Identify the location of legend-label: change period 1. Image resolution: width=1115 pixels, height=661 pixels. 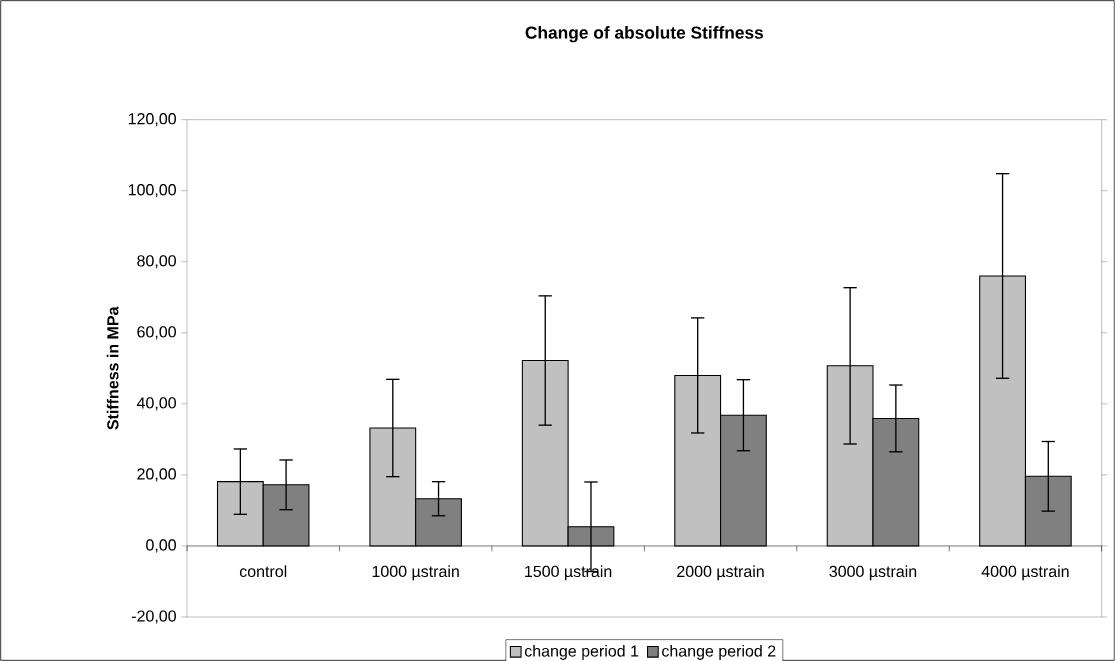
(581, 652).